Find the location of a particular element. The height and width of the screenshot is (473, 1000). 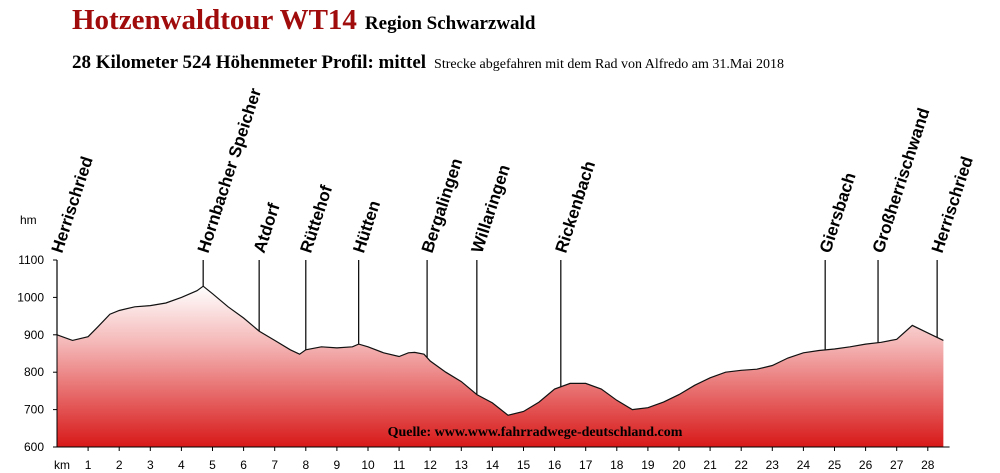

x-tick-label: 14 is located at coordinates (493, 465).